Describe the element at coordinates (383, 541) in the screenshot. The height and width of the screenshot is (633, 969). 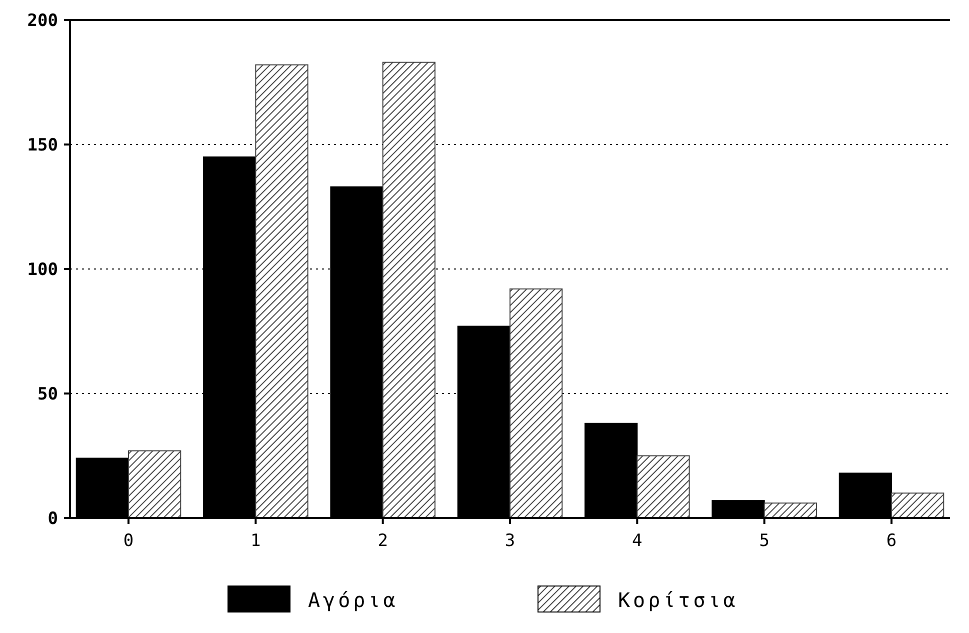
I see `x-tick-label: 2` at that location.